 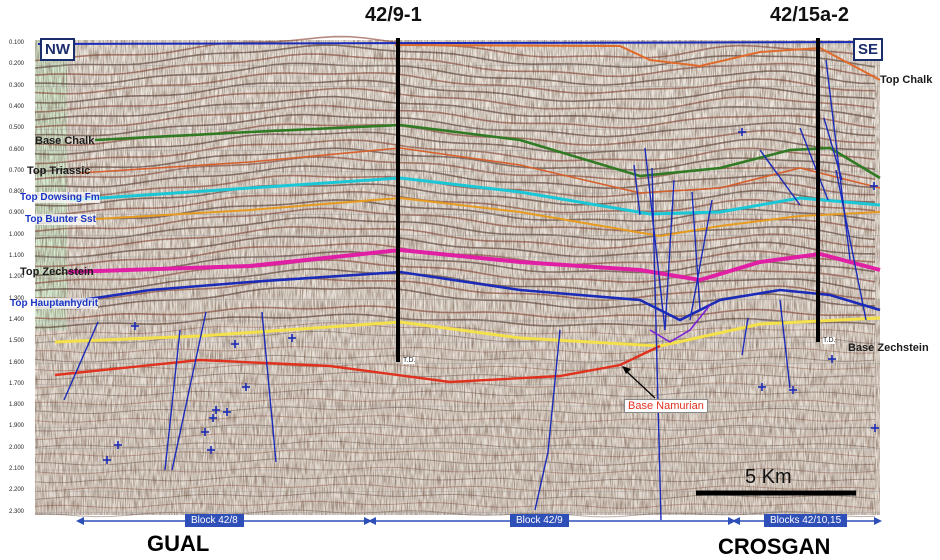 What do you see at coordinates (16, 363) in the screenshot?
I see `time-tick-label: 1.600` at bounding box center [16, 363].